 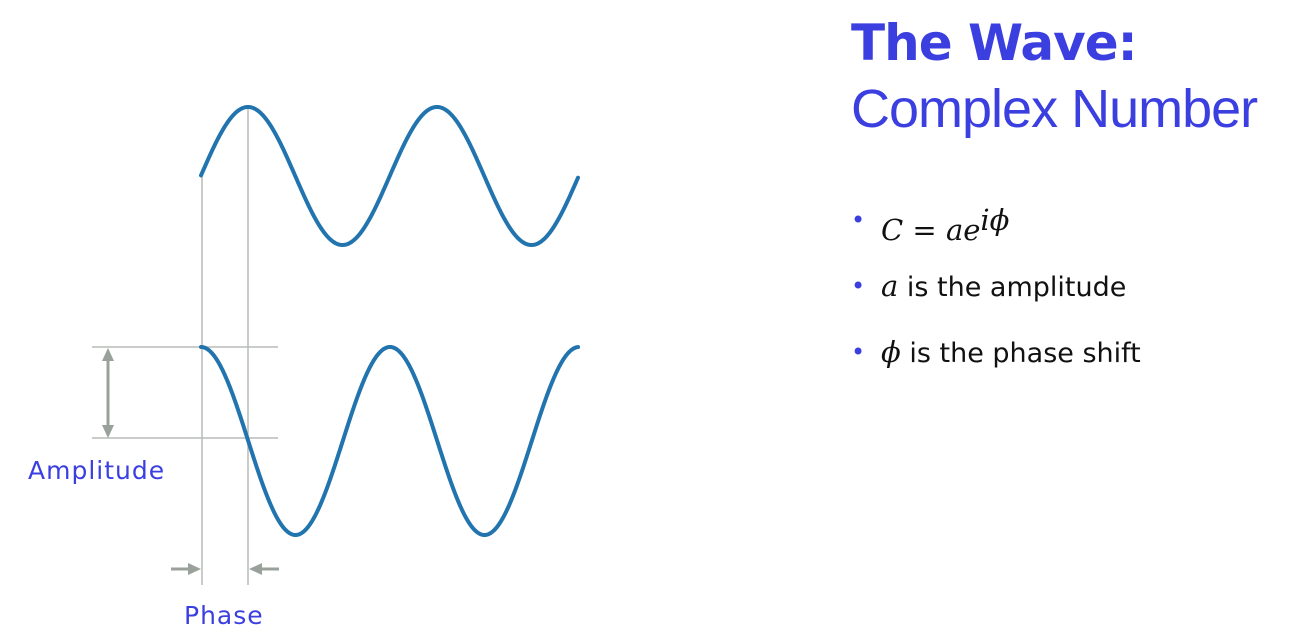 I want to click on phase-arrow-left, so click(x=186, y=569).